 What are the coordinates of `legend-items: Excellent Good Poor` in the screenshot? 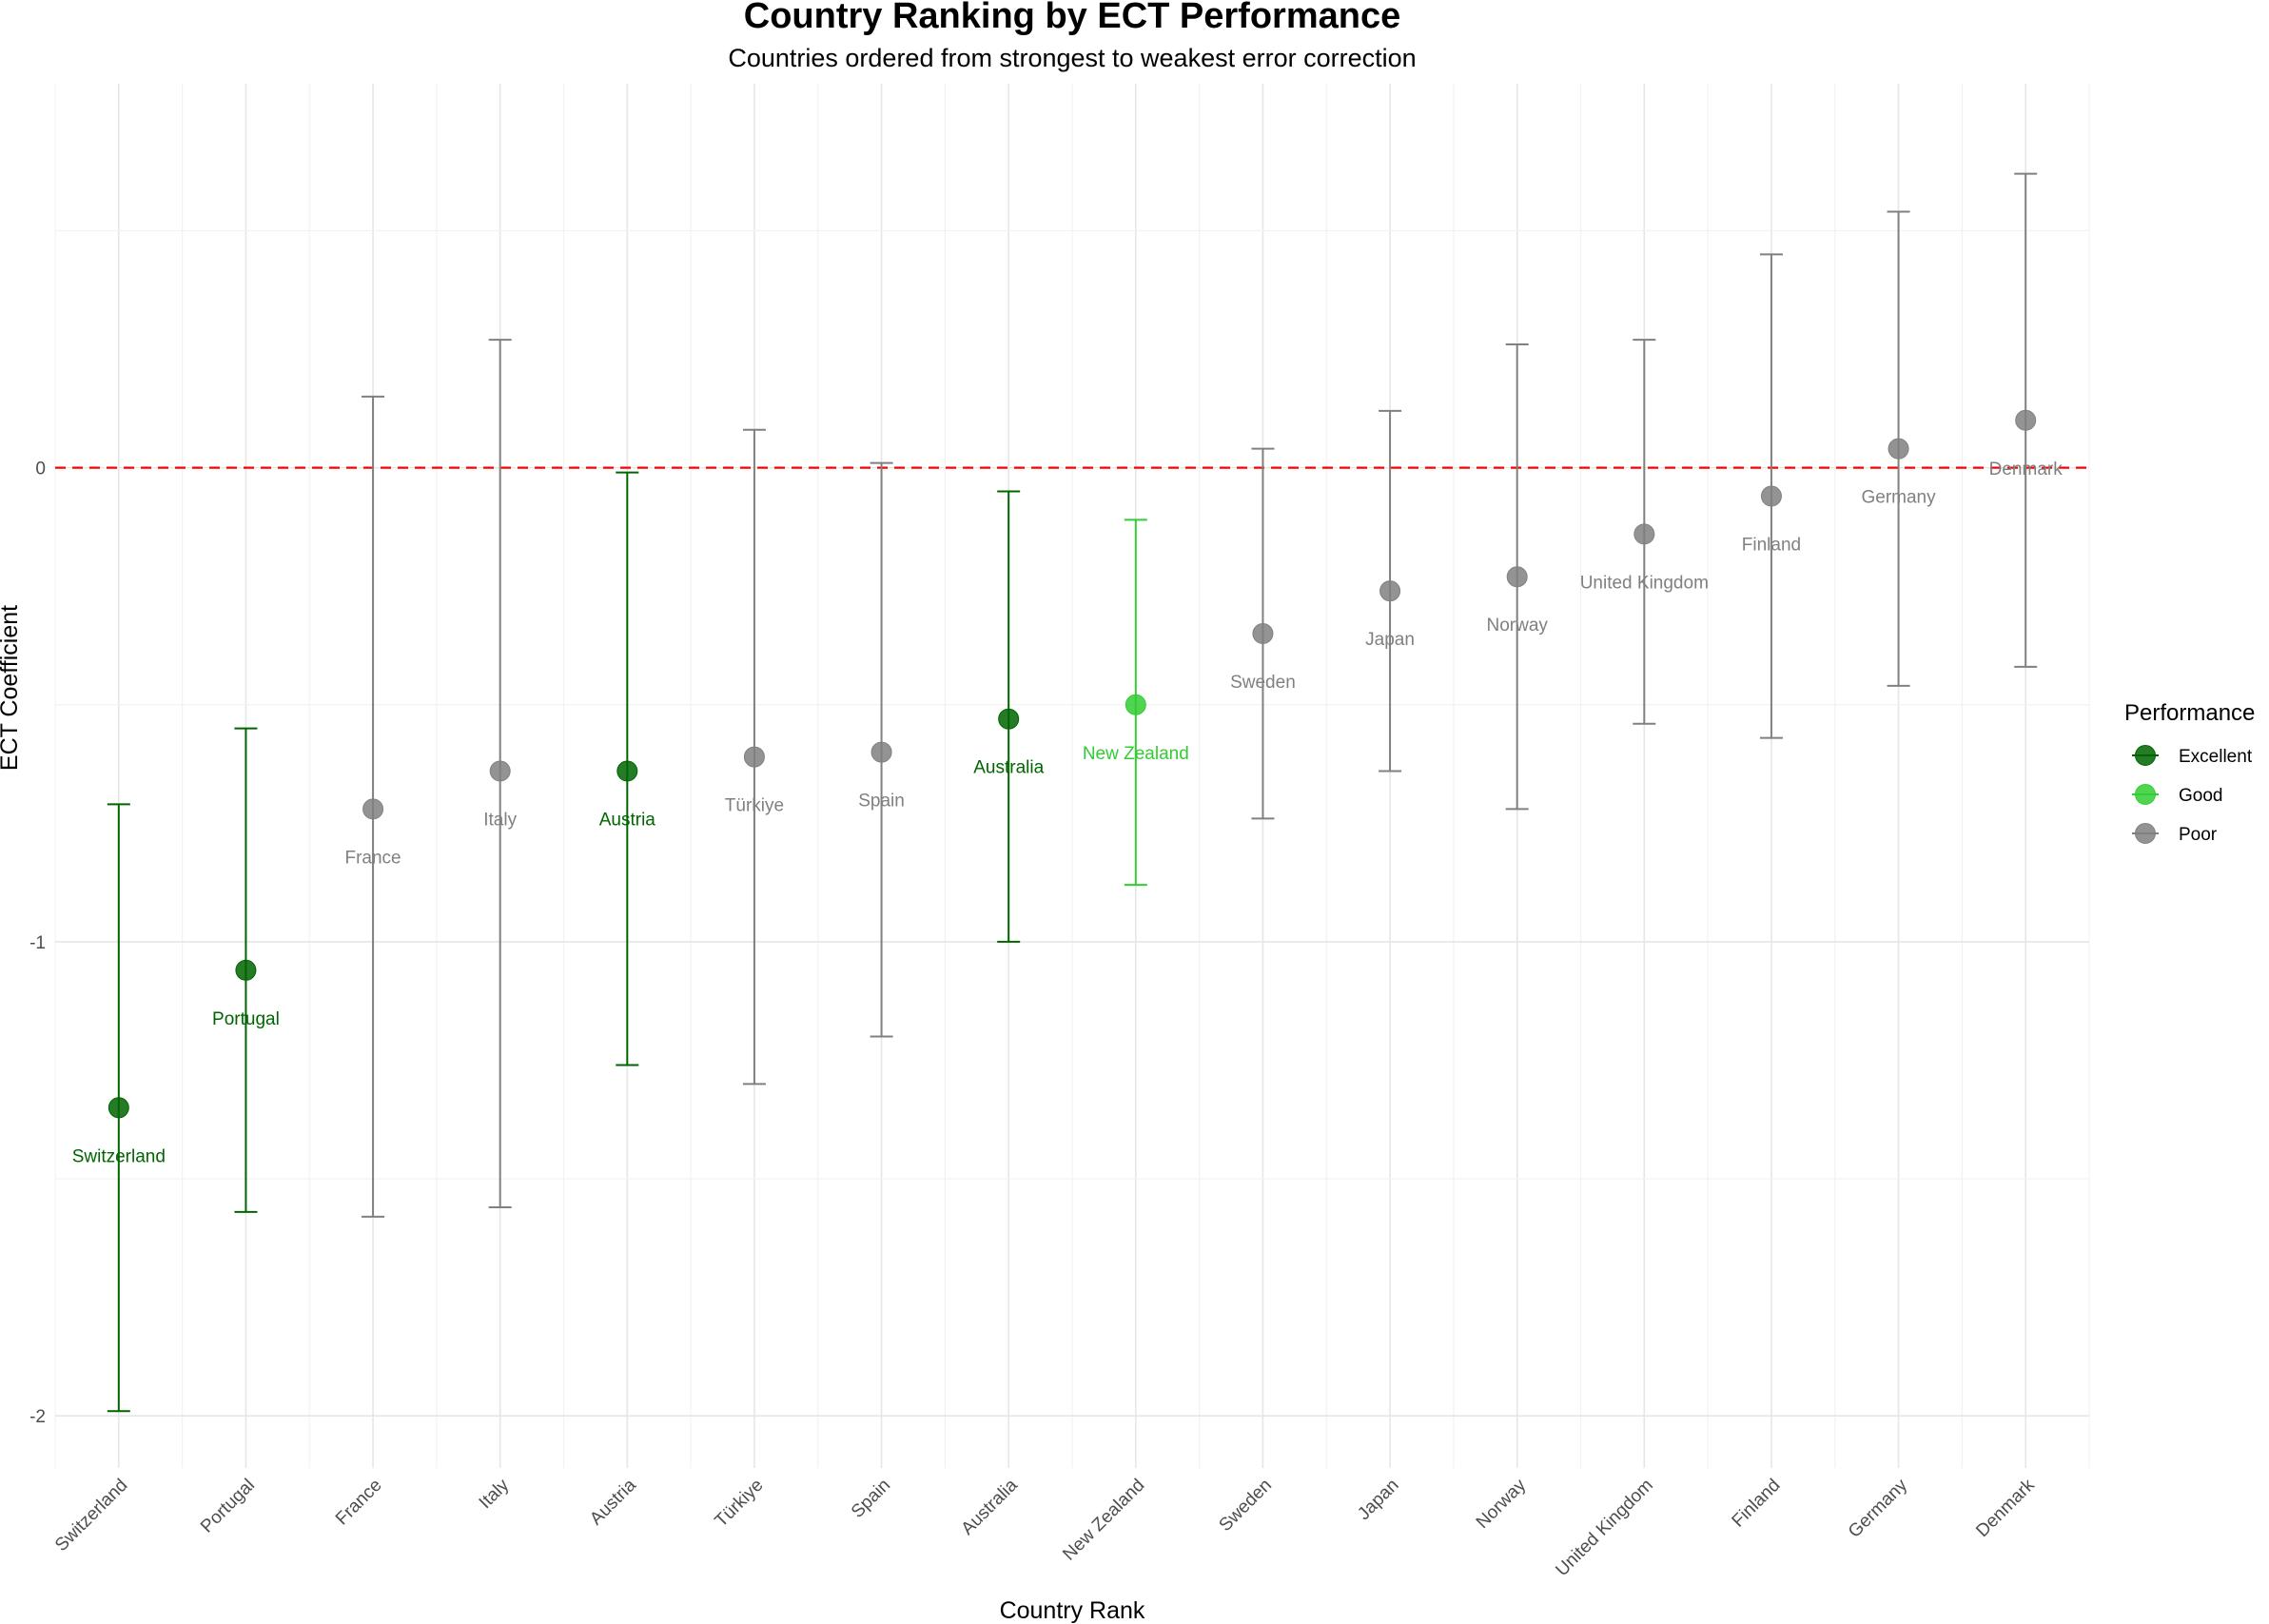 It's located at (2192, 795).